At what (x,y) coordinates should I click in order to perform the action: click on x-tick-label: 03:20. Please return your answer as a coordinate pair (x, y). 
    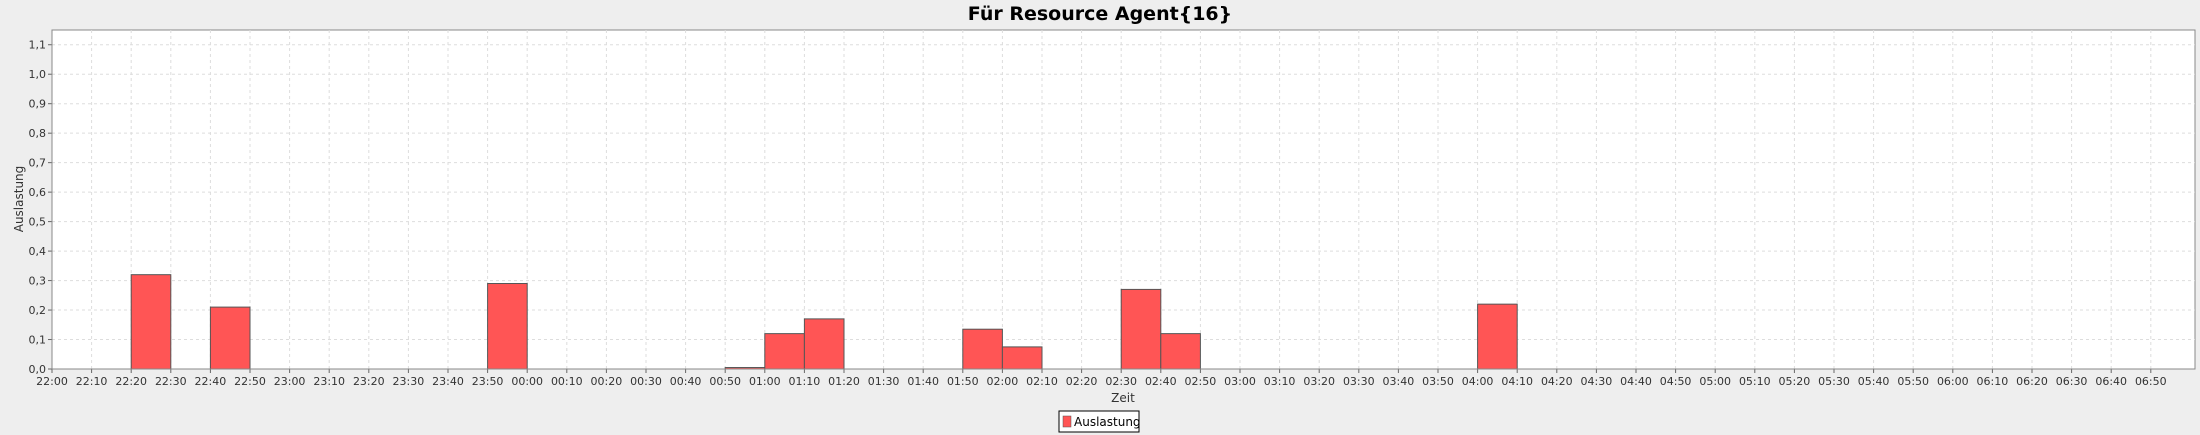
    Looking at the image, I should click on (1319, 381).